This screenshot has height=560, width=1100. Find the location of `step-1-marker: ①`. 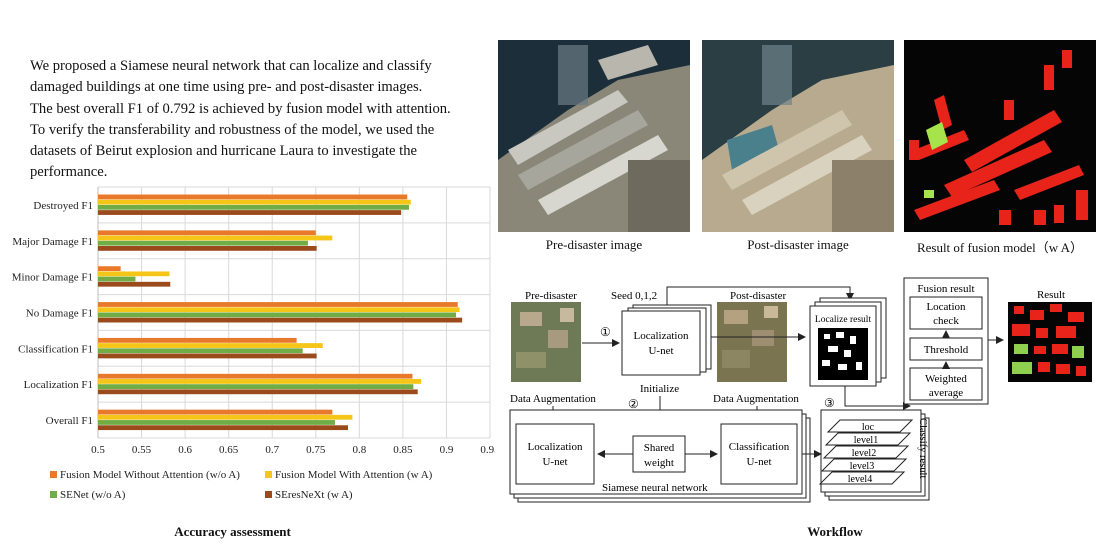

step-1-marker: ① is located at coordinates (605, 332).